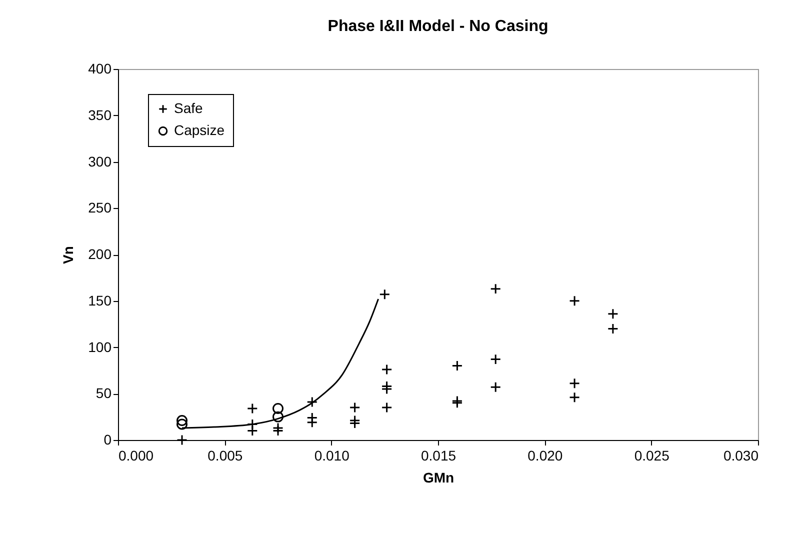 The height and width of the screenshot is (560, 801). What do you see at coordinates (438, 478) in the screenshot?
I see `x-axis-title: GMn` at bounding box center [438, 478].